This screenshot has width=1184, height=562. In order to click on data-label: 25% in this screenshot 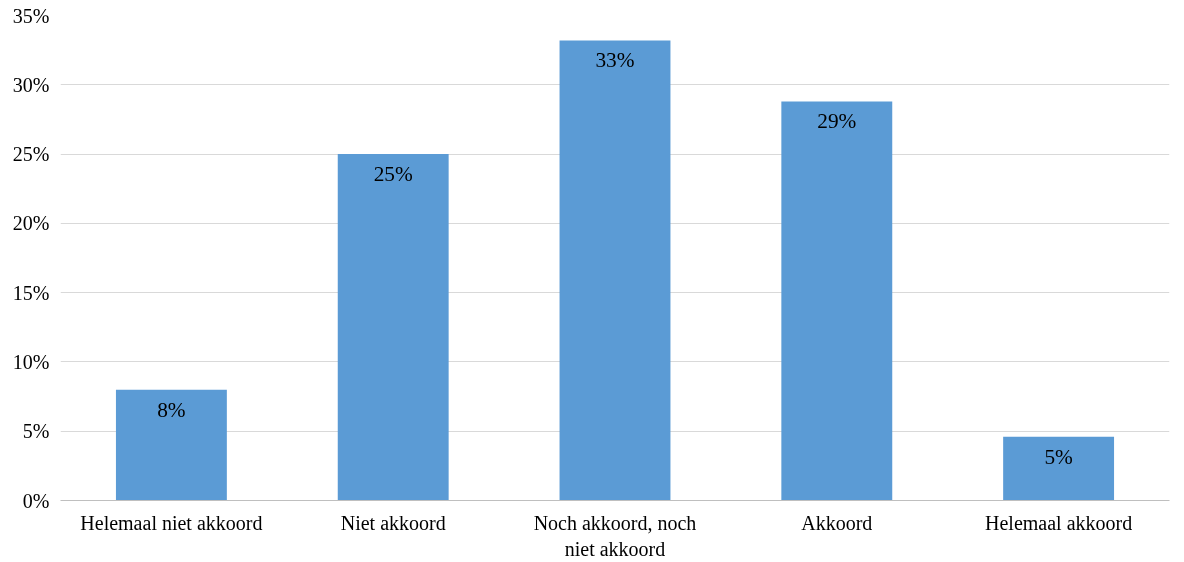, I will do `click(393, 174)`.